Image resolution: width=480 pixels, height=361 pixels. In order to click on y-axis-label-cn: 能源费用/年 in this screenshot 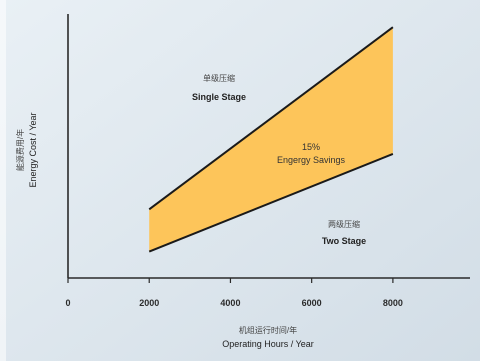, I will do `click(20, 150)`.